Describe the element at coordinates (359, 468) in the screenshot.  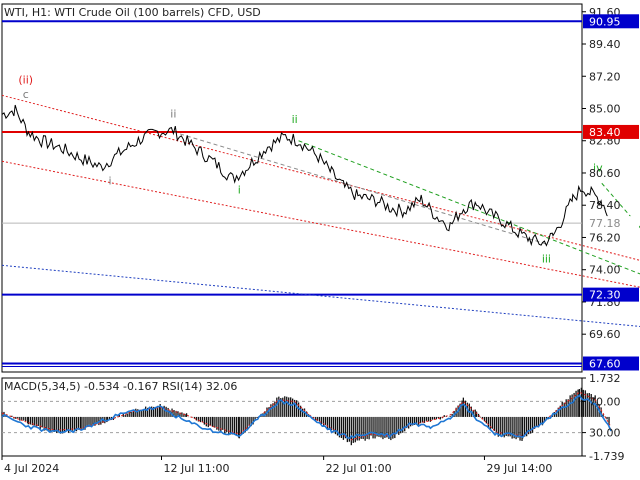
I see `time-tick-label: 22 Jul 01:00` at that location.